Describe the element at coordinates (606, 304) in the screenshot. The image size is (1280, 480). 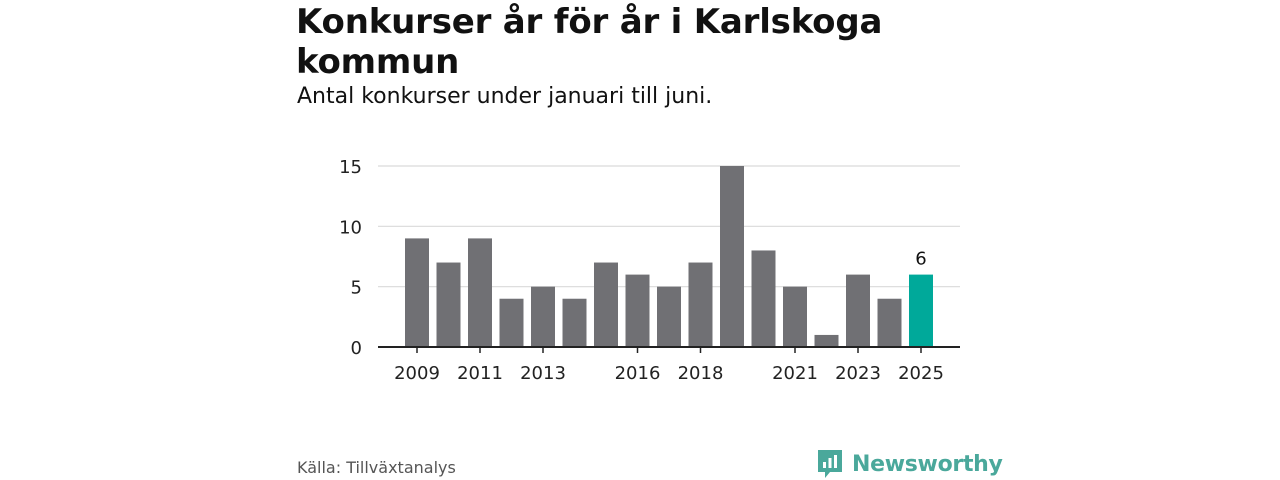
I see `bar-2015` at that location.